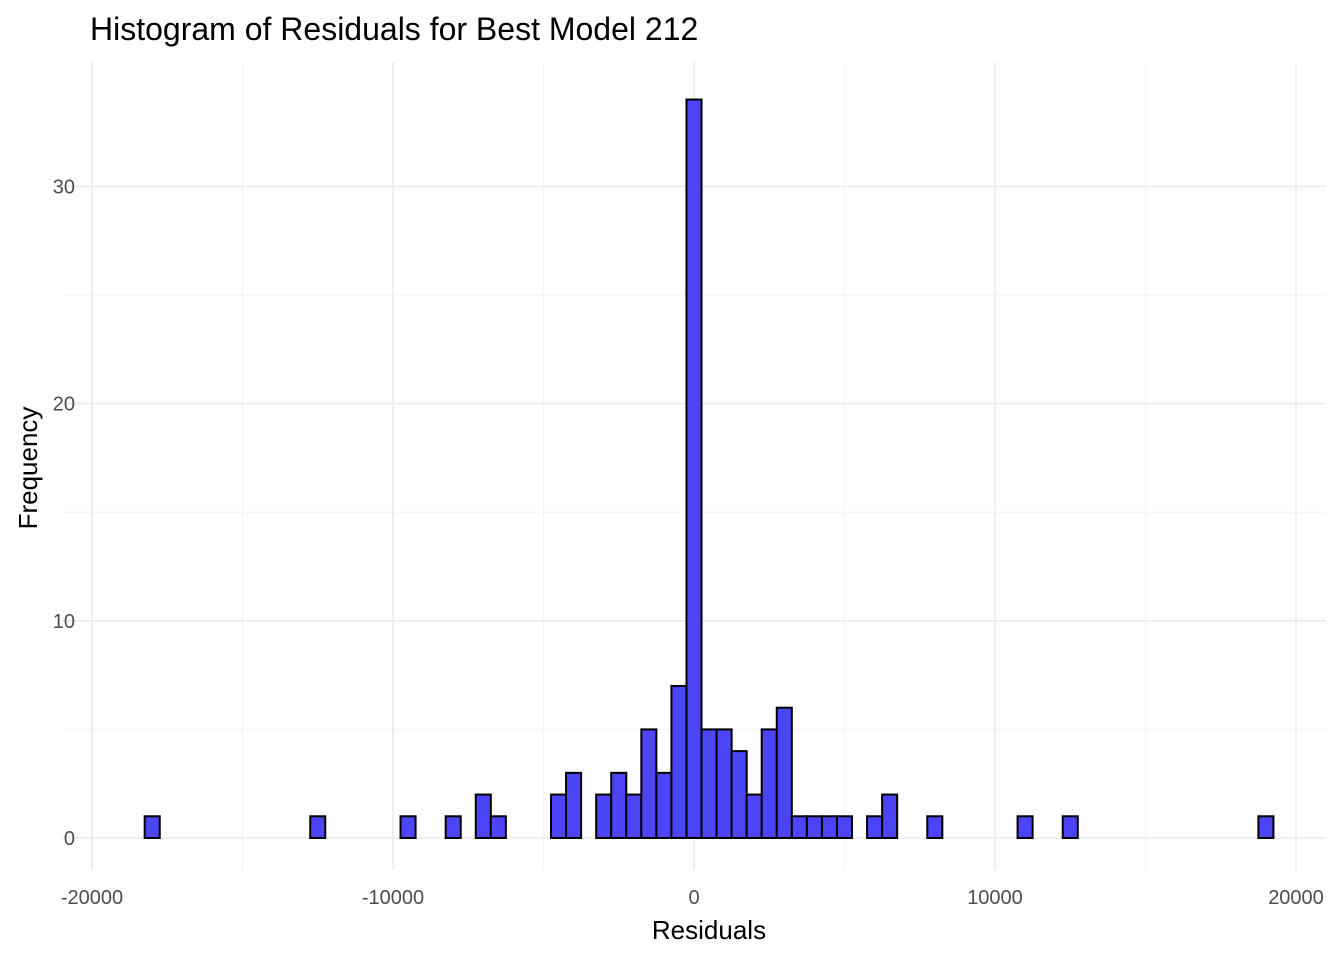  I want to click on y-axis-ticks: 0 10 20 30, so click(64, 513).